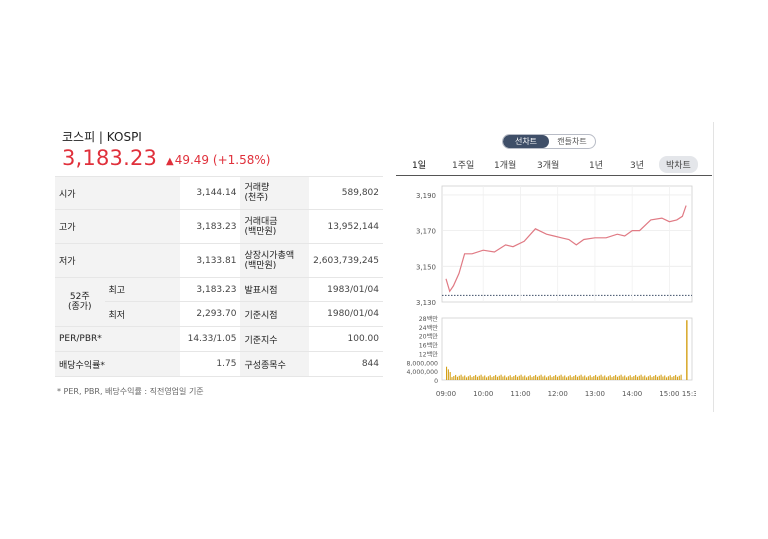 Image resolution: width=768 pixels, height=539 pixels. What do you see at coordinates (689, 394) in the screenshot?
I see `time-tick-label: 15:30` at bounding box center [689, 394].